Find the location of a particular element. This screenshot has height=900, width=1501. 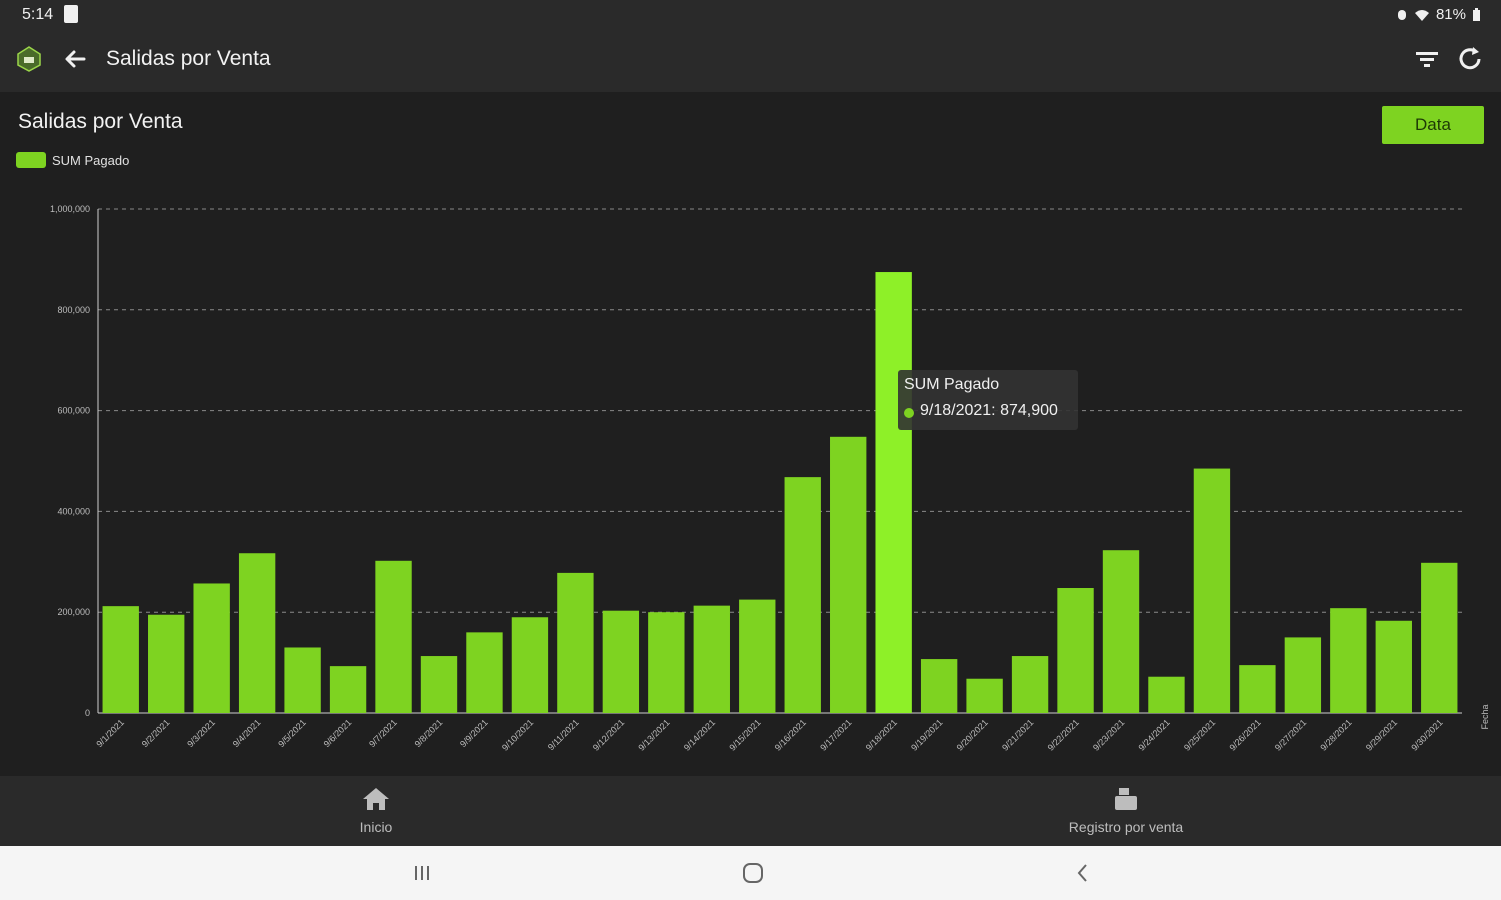

x-tick-label: 9/16/2021 is located at coordinates (790, 734).